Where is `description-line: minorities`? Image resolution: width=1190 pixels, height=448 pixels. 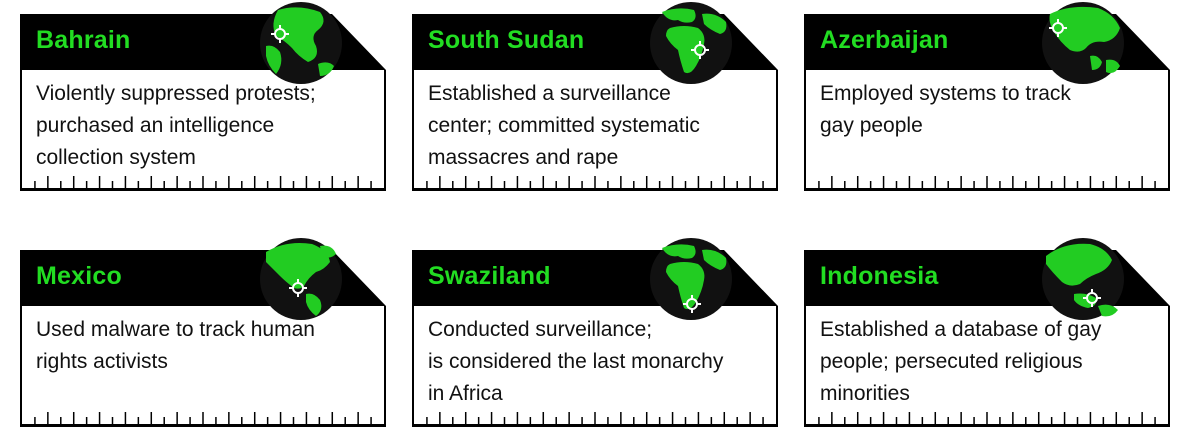
description-line: minorities is located at coordinates (865, 393).